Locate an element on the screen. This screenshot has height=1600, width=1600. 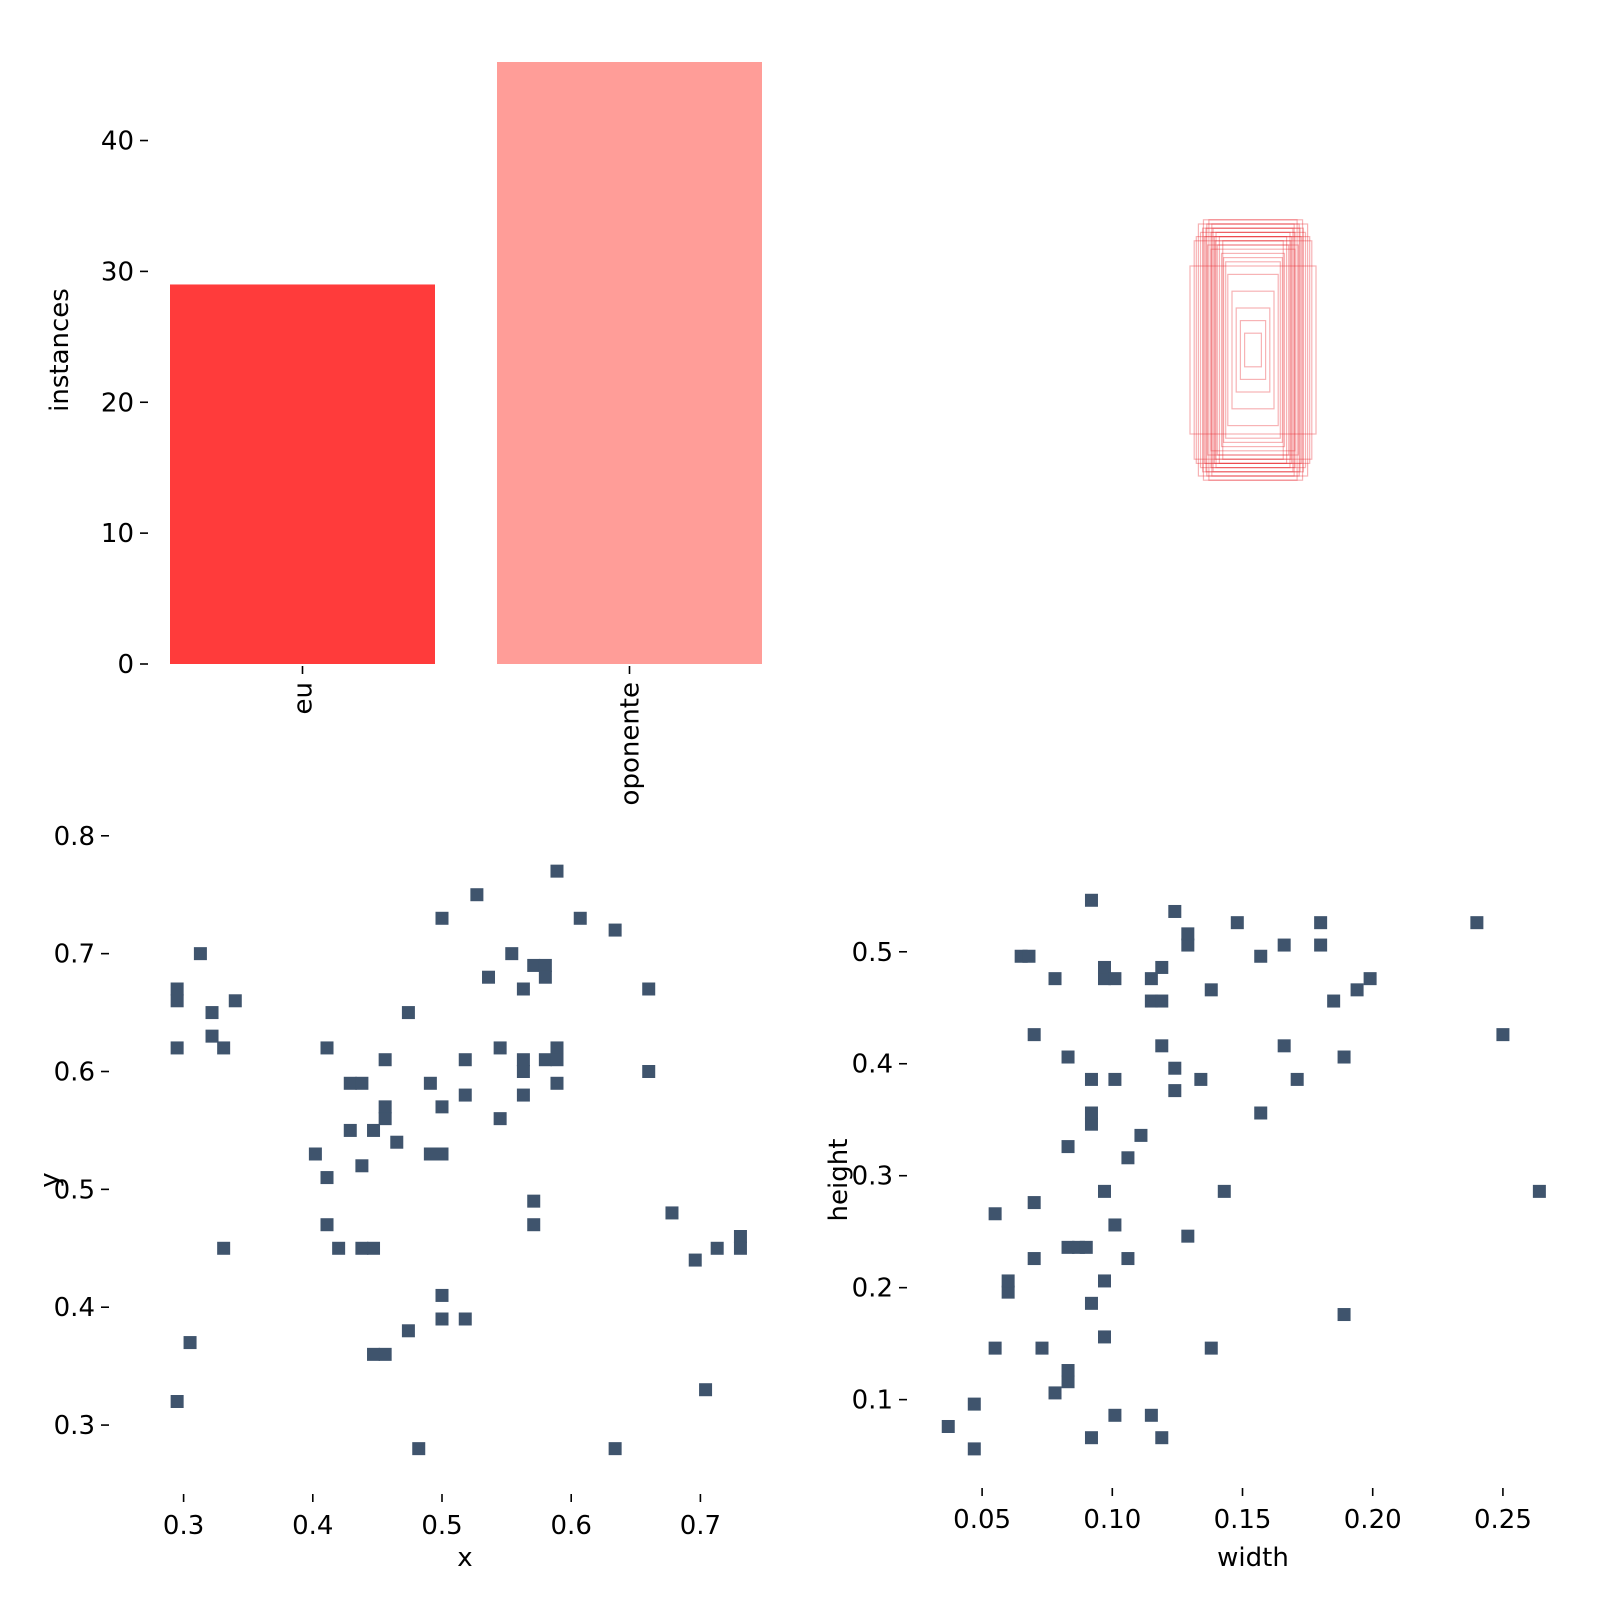
x-tick-label-eu: eu is located at coordinates (304, 698).